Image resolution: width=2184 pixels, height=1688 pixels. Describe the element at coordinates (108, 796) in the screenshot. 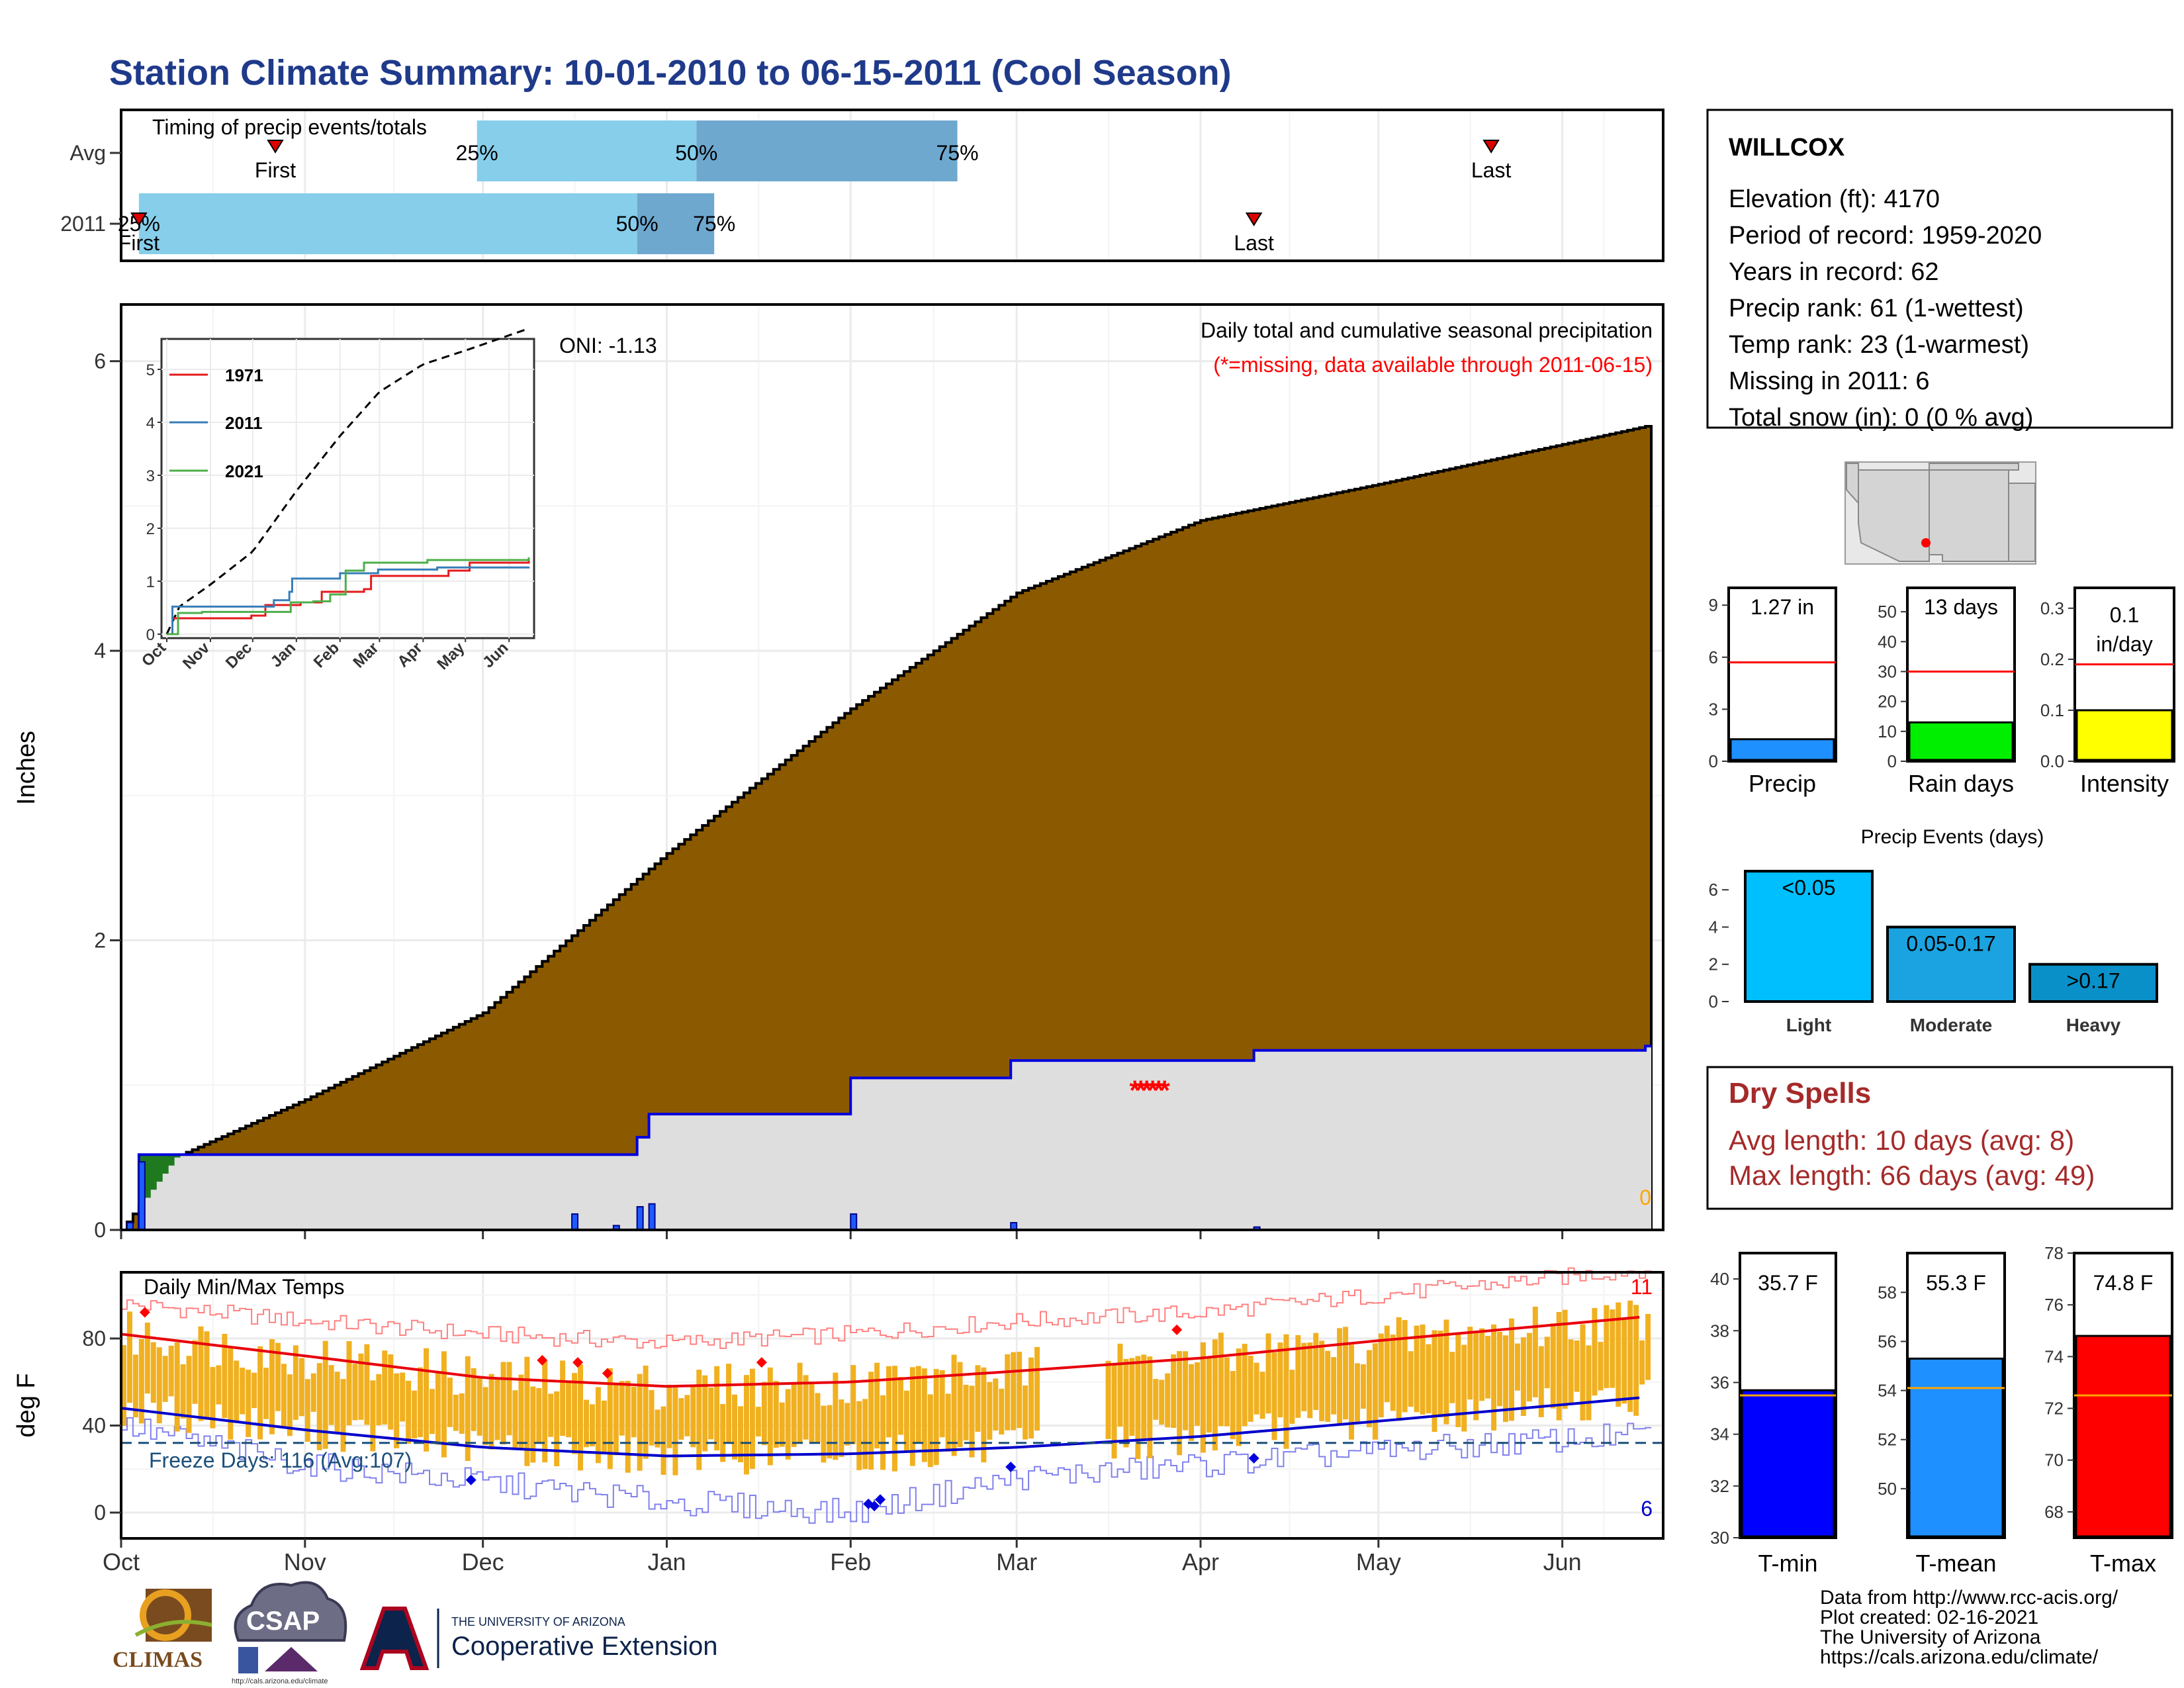

I see `precip-yaxis: 0 2 4 6` at that location.